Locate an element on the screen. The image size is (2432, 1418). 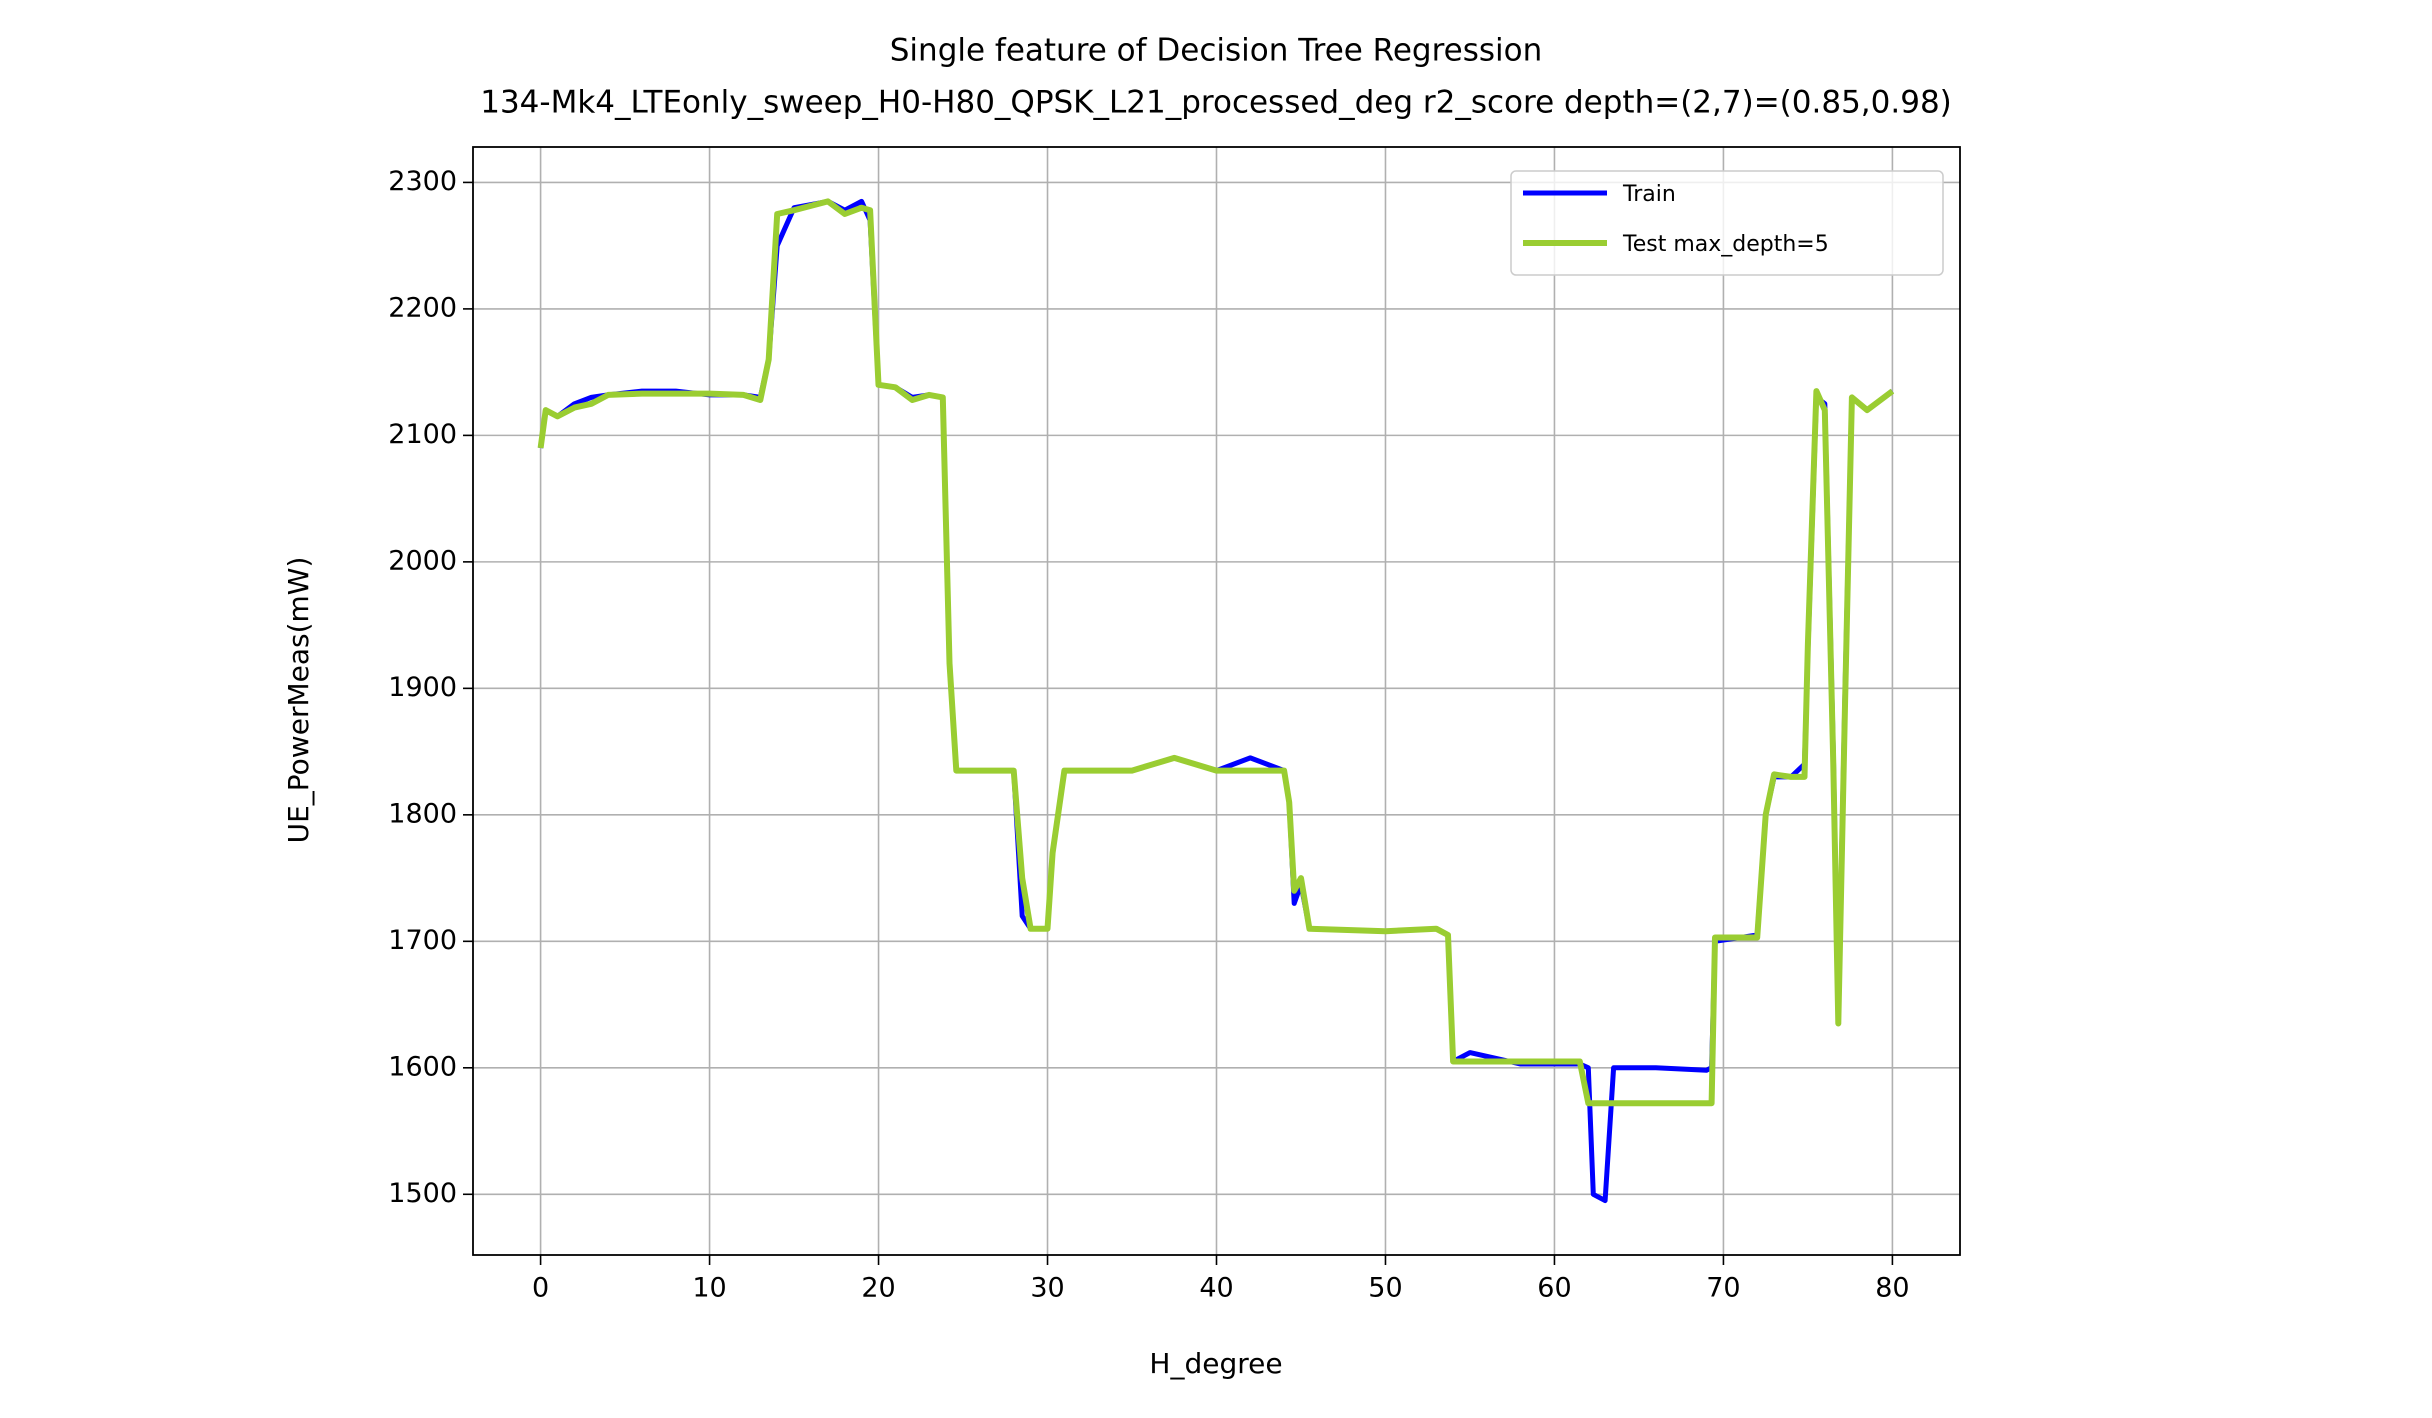
y-tick-label: 2000 is located at coordinates (422, 560).